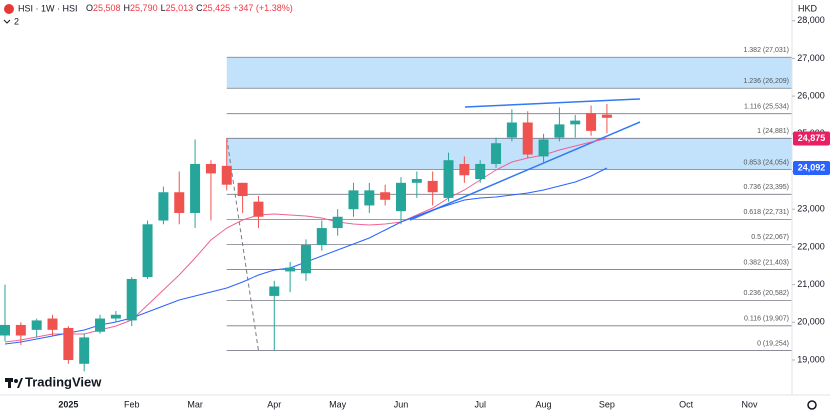 The image size is (830, 413). I want to click on fib-label: 1.236 (26,209), so click(766, 81).